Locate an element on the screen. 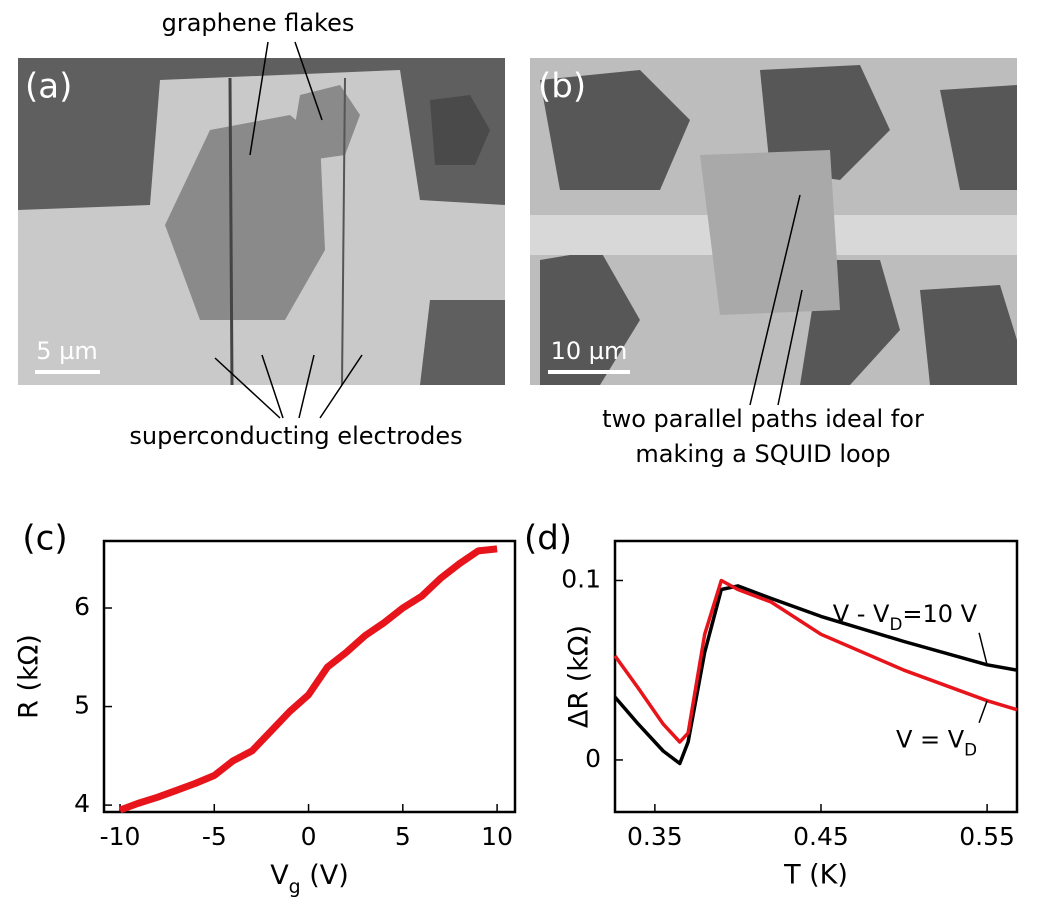 The width and height of the screenshot is (1040, 906). panel-label: (a) is located at coordinates (48, 87).